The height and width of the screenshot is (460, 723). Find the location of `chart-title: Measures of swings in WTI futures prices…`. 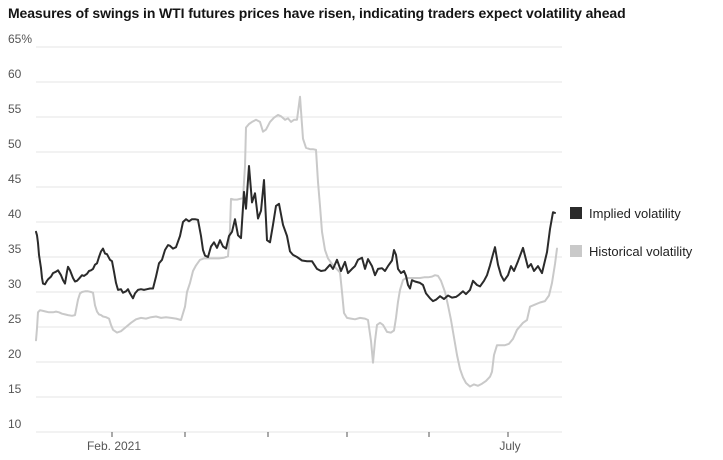

chart-title: Measures of swings in WTI futures prices… is located at coordinates (317, 13).